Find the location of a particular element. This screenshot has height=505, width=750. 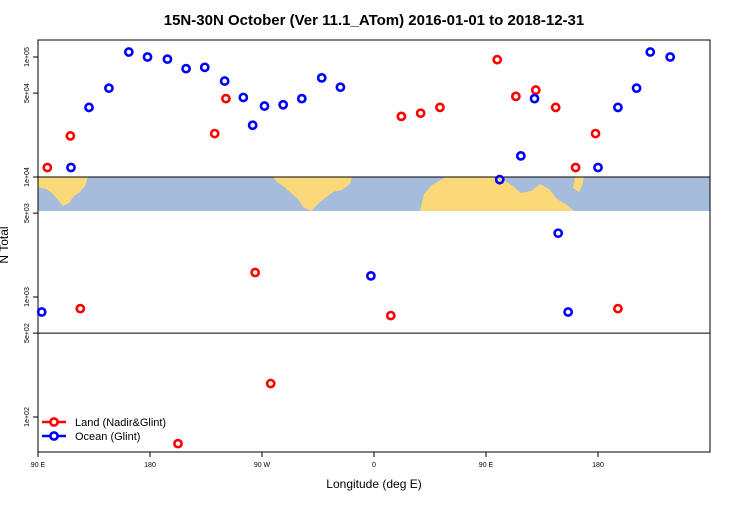

legend-label: Land (Nadir&Glint) is located at coordinates (120, 423).